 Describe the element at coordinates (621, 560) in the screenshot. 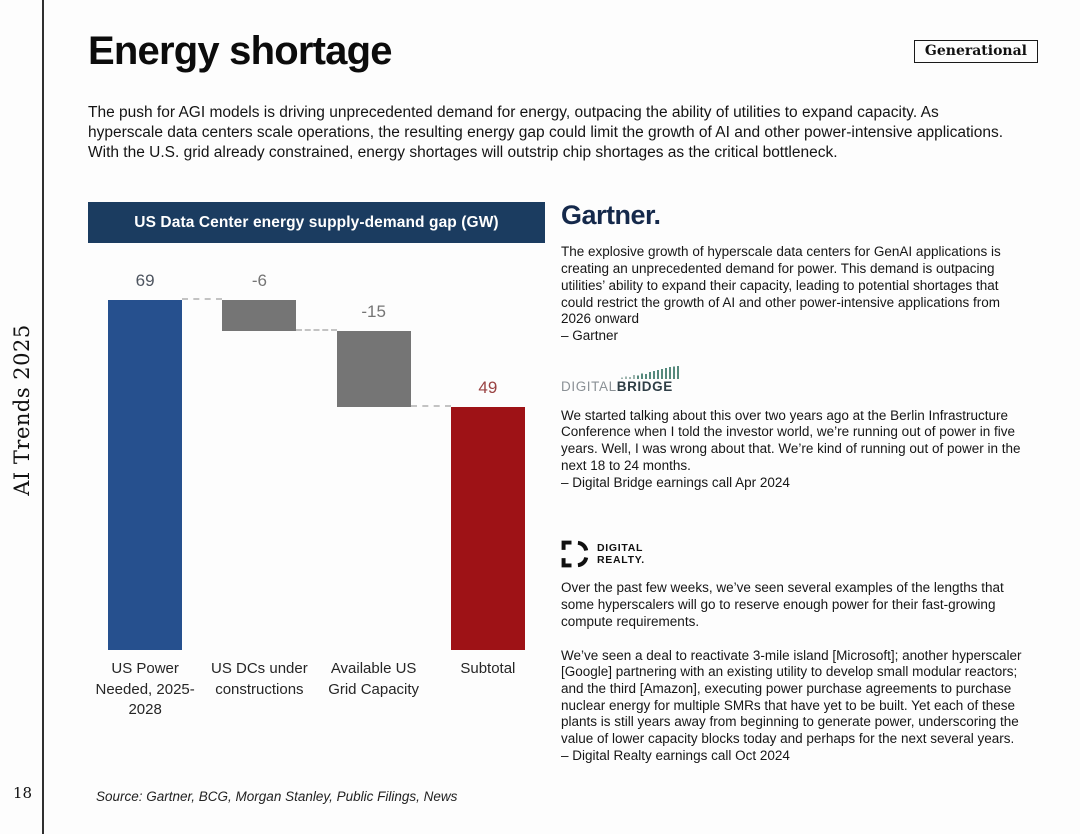

I see `digitalrealty-logo-line2: REALTY.` at that location.